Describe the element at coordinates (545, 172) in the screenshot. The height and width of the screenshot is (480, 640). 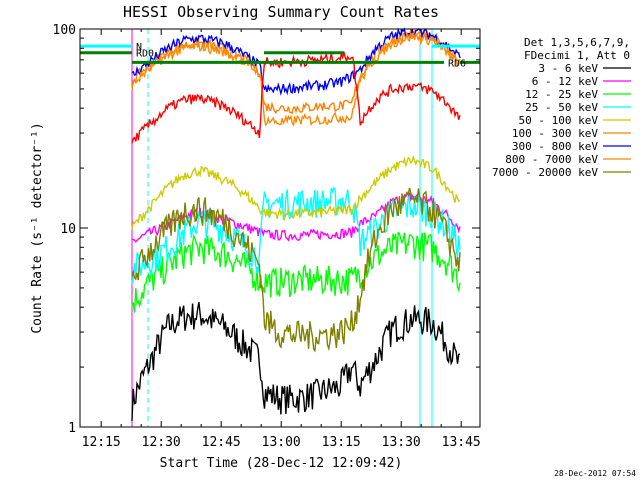
I see `legend-entry-label: 7000 - 20000 keV` at that location.